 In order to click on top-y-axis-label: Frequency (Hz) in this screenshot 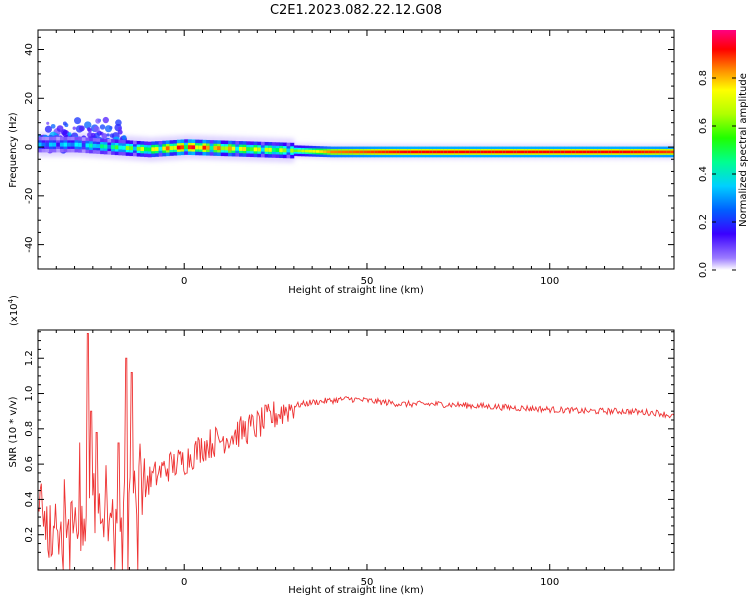, I will do `click(13, 150)`.